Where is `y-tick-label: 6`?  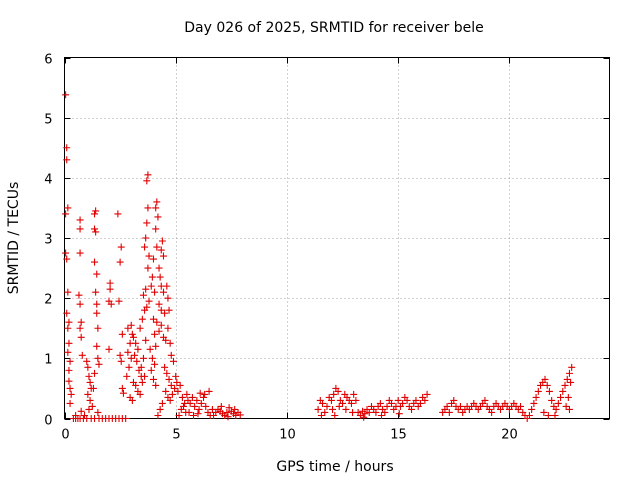 y-tick-label: 6 is located at coordinates (48, 60).